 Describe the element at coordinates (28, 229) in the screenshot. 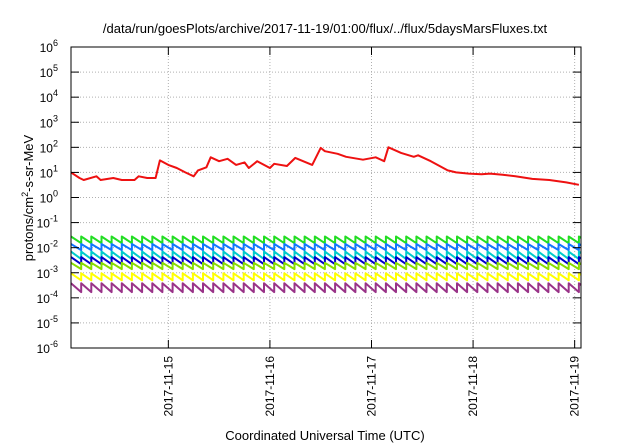

I see `y-axis-label-pre: protons/cm` at that location.